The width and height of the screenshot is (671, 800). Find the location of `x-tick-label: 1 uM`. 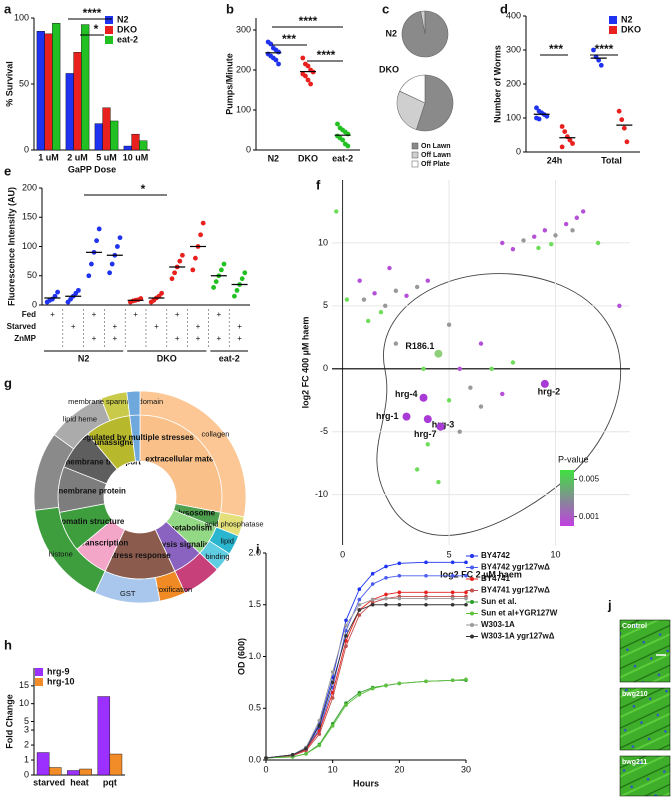

x-tick-label: 1 uM is located at coordinates (48, 157).